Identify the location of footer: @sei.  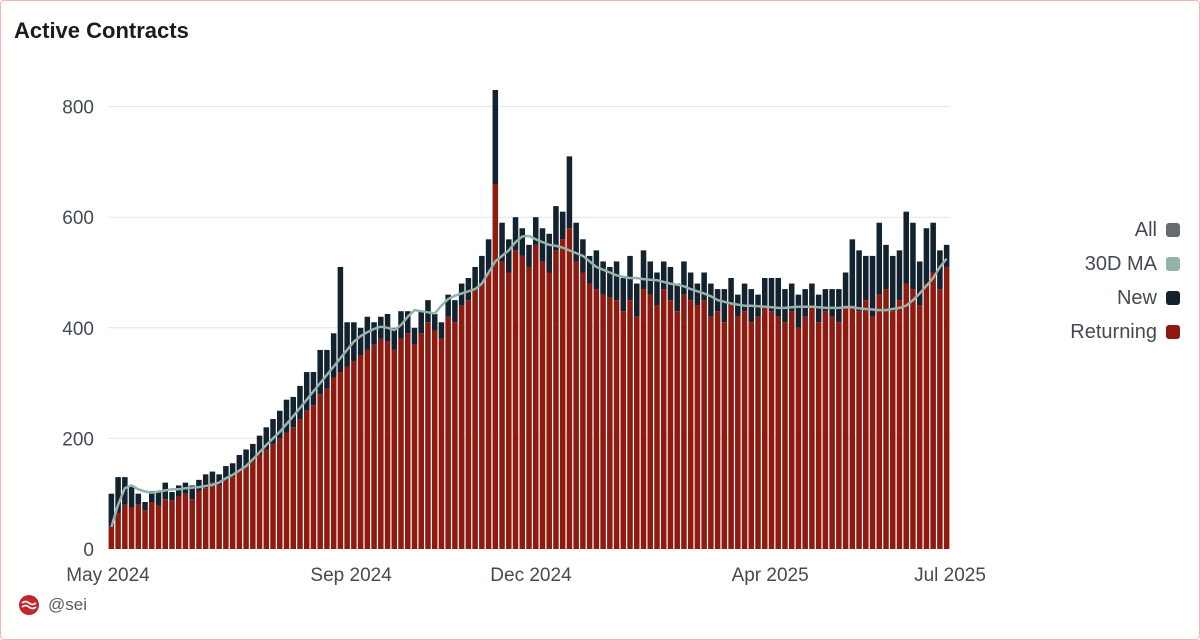
(52, 605).